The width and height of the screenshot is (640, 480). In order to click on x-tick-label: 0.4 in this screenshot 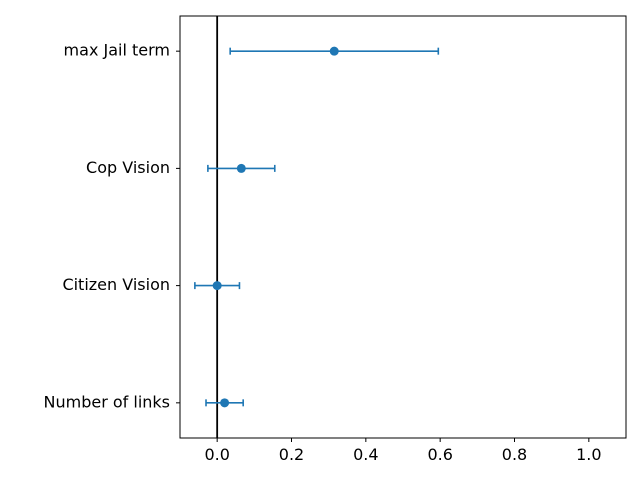, I will do `click(365, 454)`.